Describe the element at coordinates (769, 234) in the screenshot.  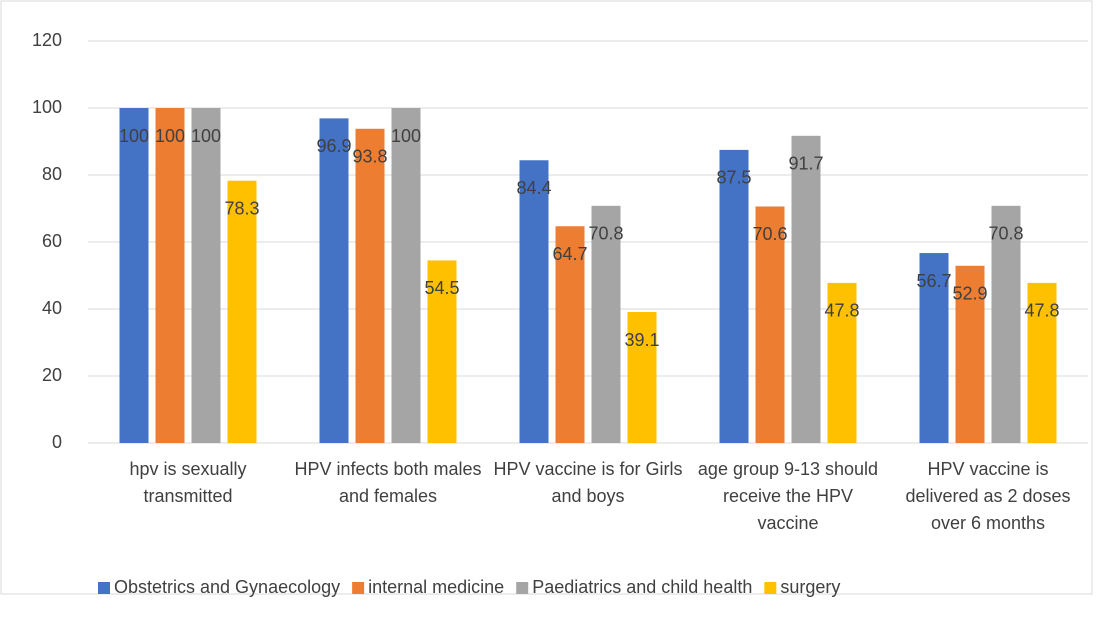
I see `data-label: 70.6` at that location.